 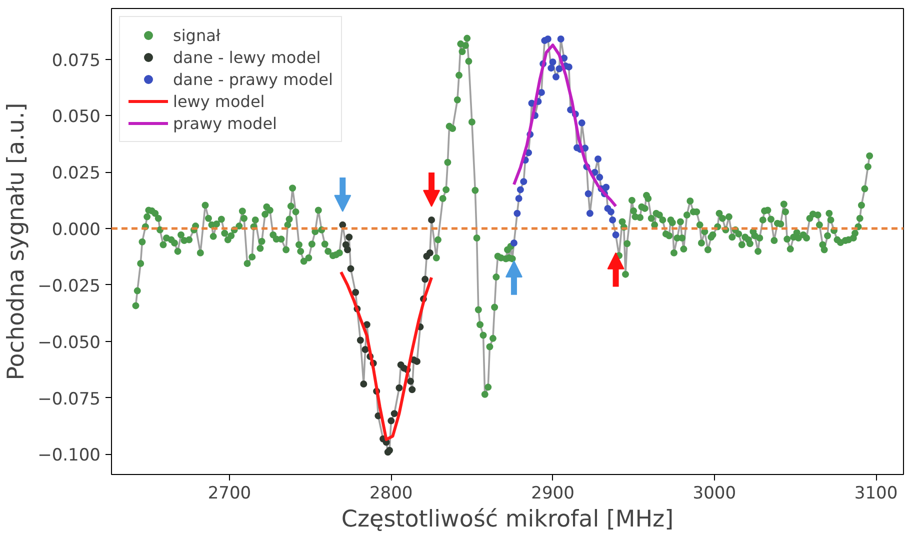 What do you see at coordinates (714, 494) in the screenshot?
I see `x-tick-label: 3000` at bounding box center [714, 494].